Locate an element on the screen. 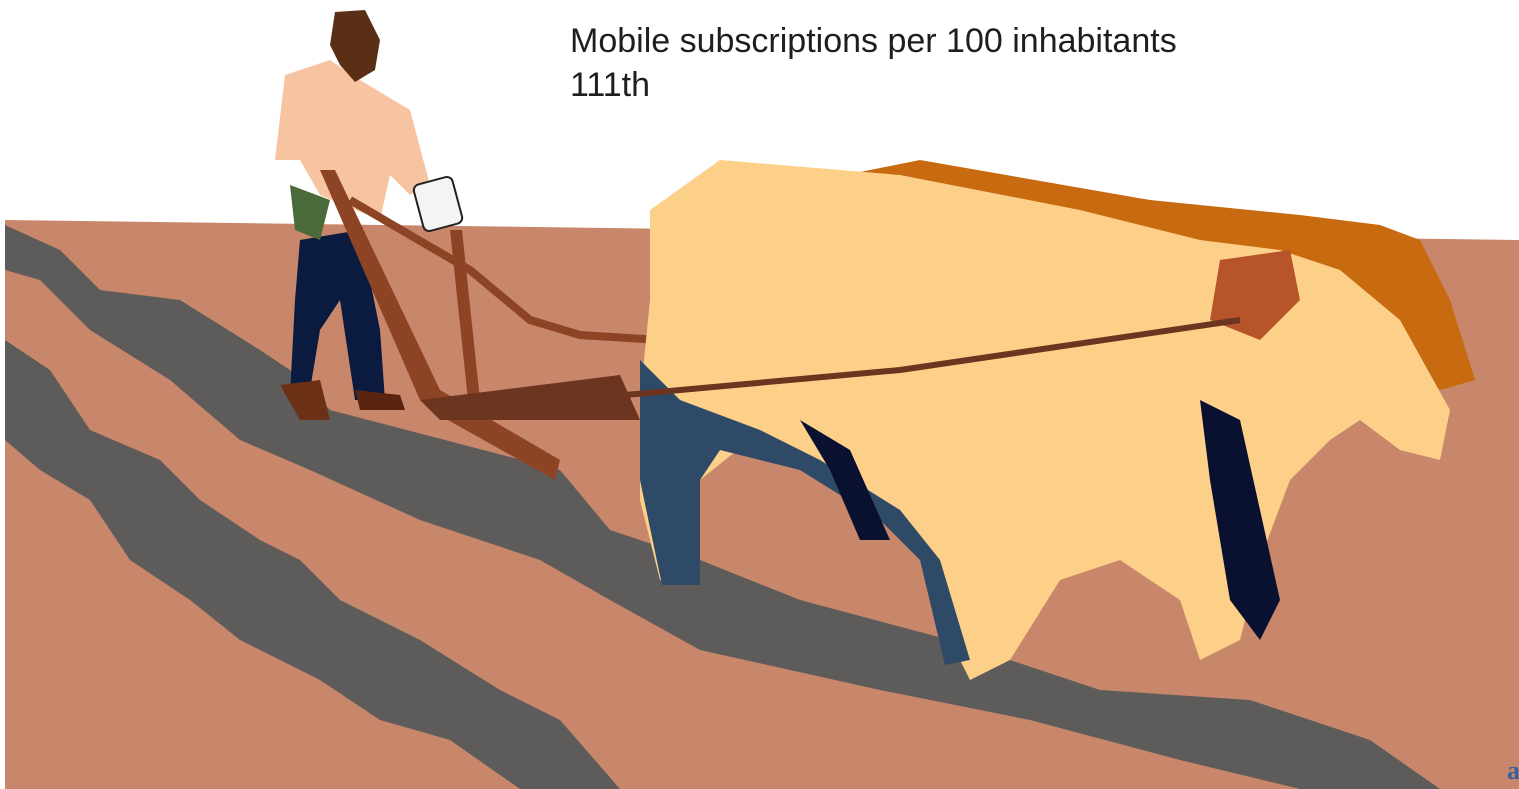  corner-fragment: a is located at coordinates (1513, 770).